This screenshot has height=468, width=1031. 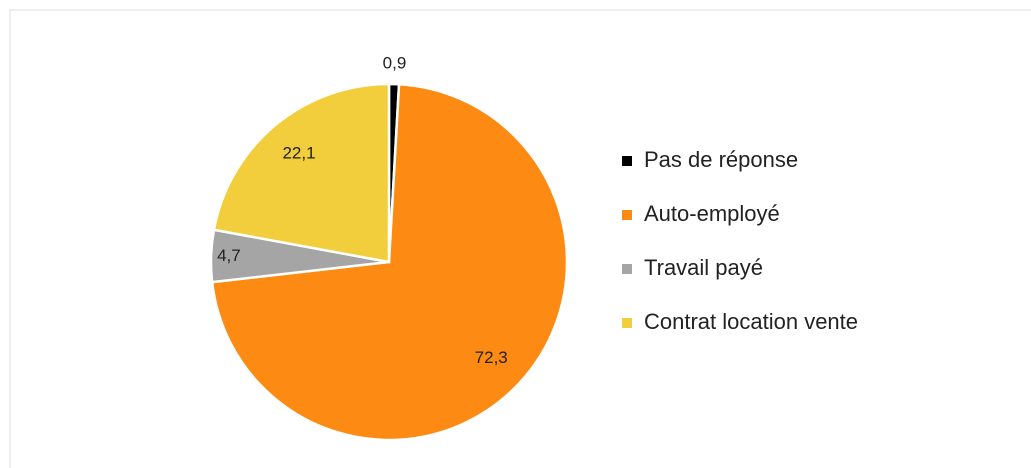 I want to click on legend-label: Pas de réponse, so click(x=721, y=159).